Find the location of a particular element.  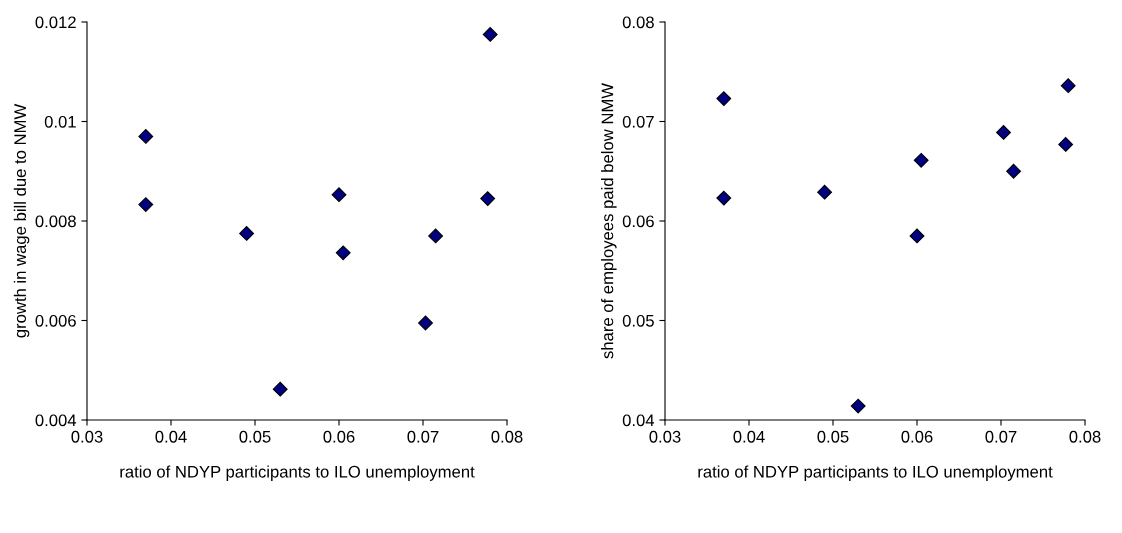

y-tick-label: 0.008 is located at coordinates (55, 221).